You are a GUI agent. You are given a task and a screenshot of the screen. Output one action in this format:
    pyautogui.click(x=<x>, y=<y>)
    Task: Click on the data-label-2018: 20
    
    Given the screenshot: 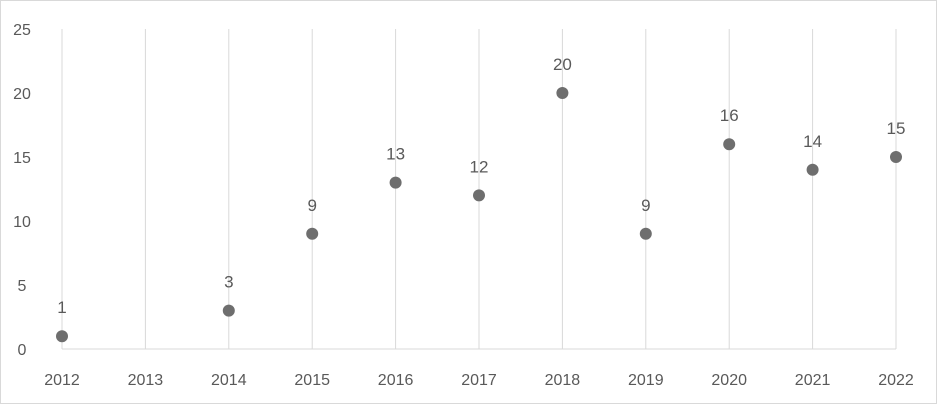 What is the action you would take?
    pyautogui.click(x=562, y=64)
    